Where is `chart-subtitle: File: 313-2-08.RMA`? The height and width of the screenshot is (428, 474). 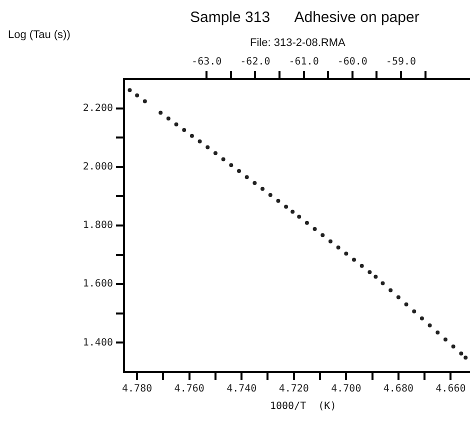 chart-subtitle: File: 313-2-08.RMA is located at coordinates (298, 43).